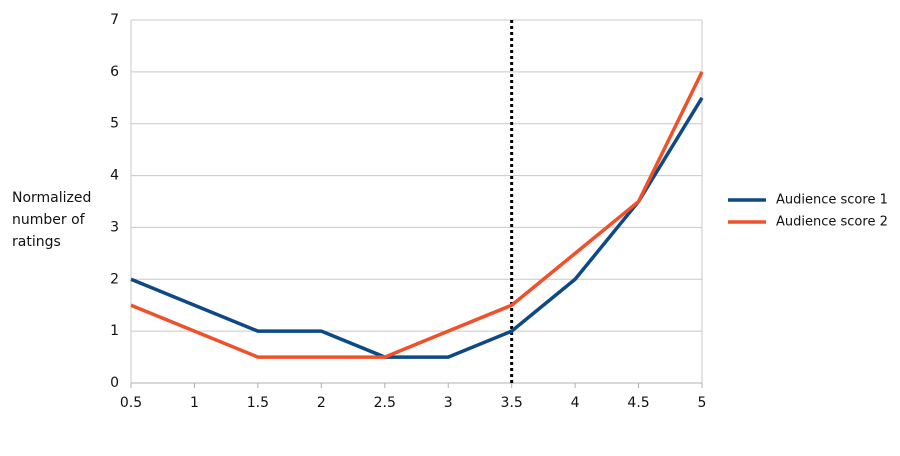 Image resolution: width=900 pixels, height=456 pixels. I want to click on x-tick-label: 2.5, so click(385, 403).